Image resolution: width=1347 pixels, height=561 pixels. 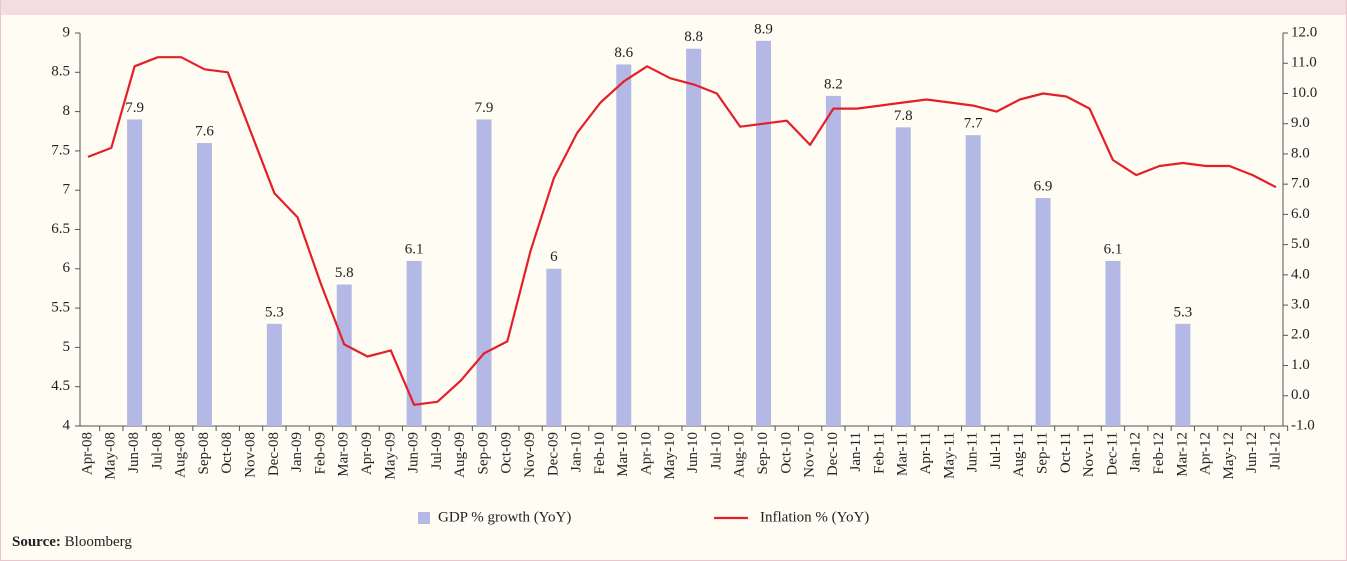 What do you see at coordinates (553, 454) in the screenshot?
I see `x-tick-label: Dec-09` at bounding box center [553, 454].